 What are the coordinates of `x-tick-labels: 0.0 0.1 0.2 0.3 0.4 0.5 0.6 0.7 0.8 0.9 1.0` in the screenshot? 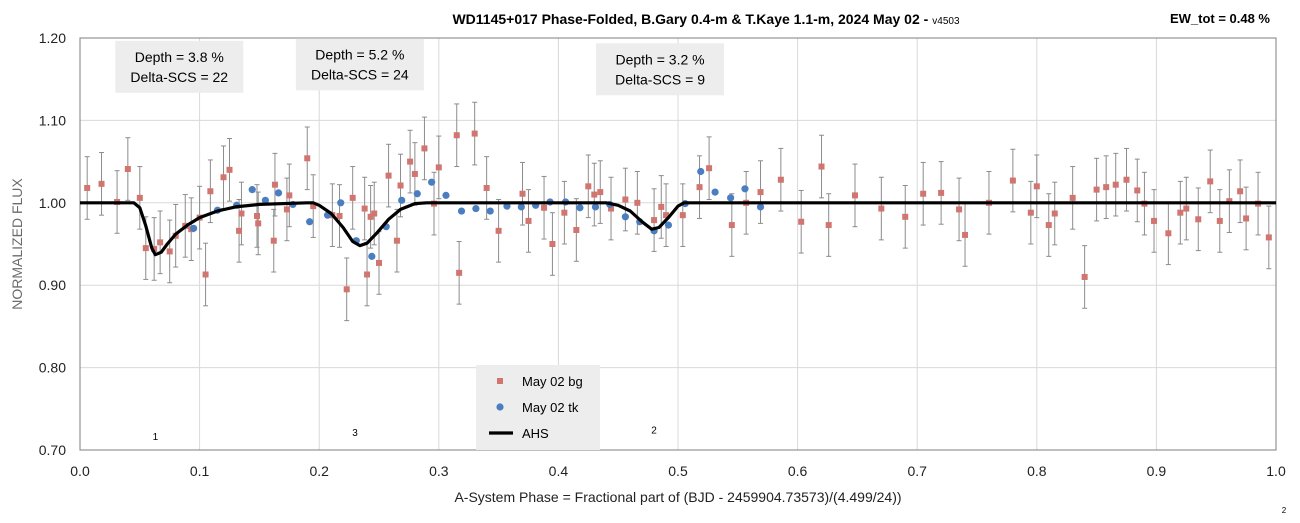 It's located at (678, 471).